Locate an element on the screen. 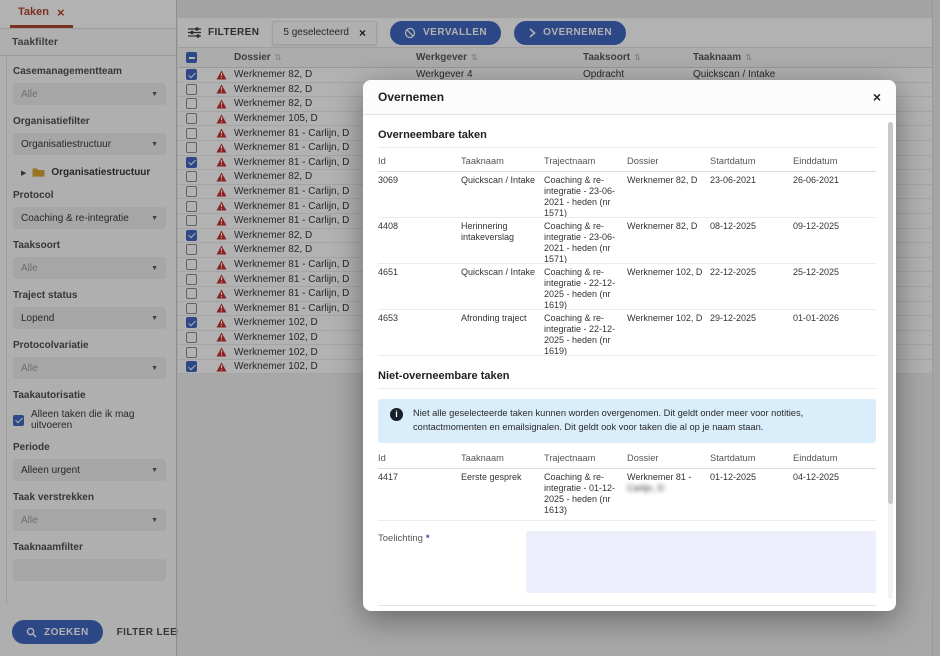 This screenshot has height=656, width=940. overnemen-label: OVERNEMEN is located at coordinates (578, 32).